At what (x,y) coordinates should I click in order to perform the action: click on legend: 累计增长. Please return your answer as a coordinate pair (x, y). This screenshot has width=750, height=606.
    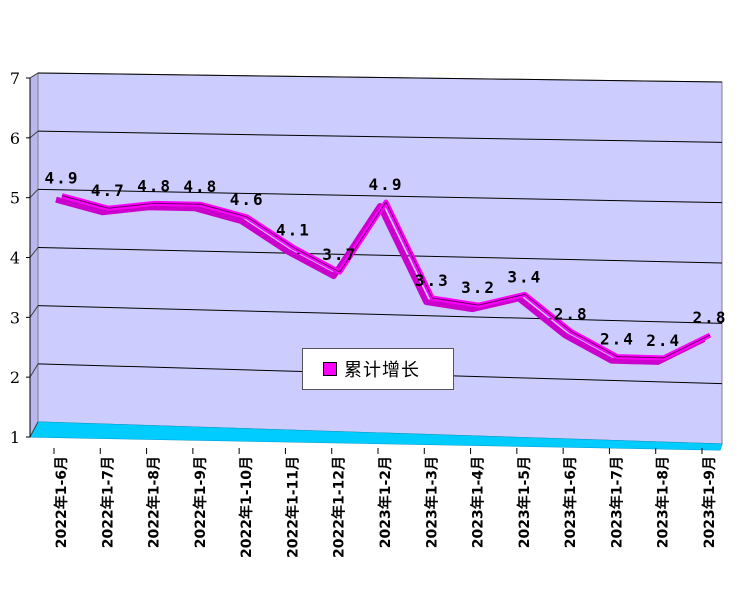
    Looking at the image, I should click on (378, 369).